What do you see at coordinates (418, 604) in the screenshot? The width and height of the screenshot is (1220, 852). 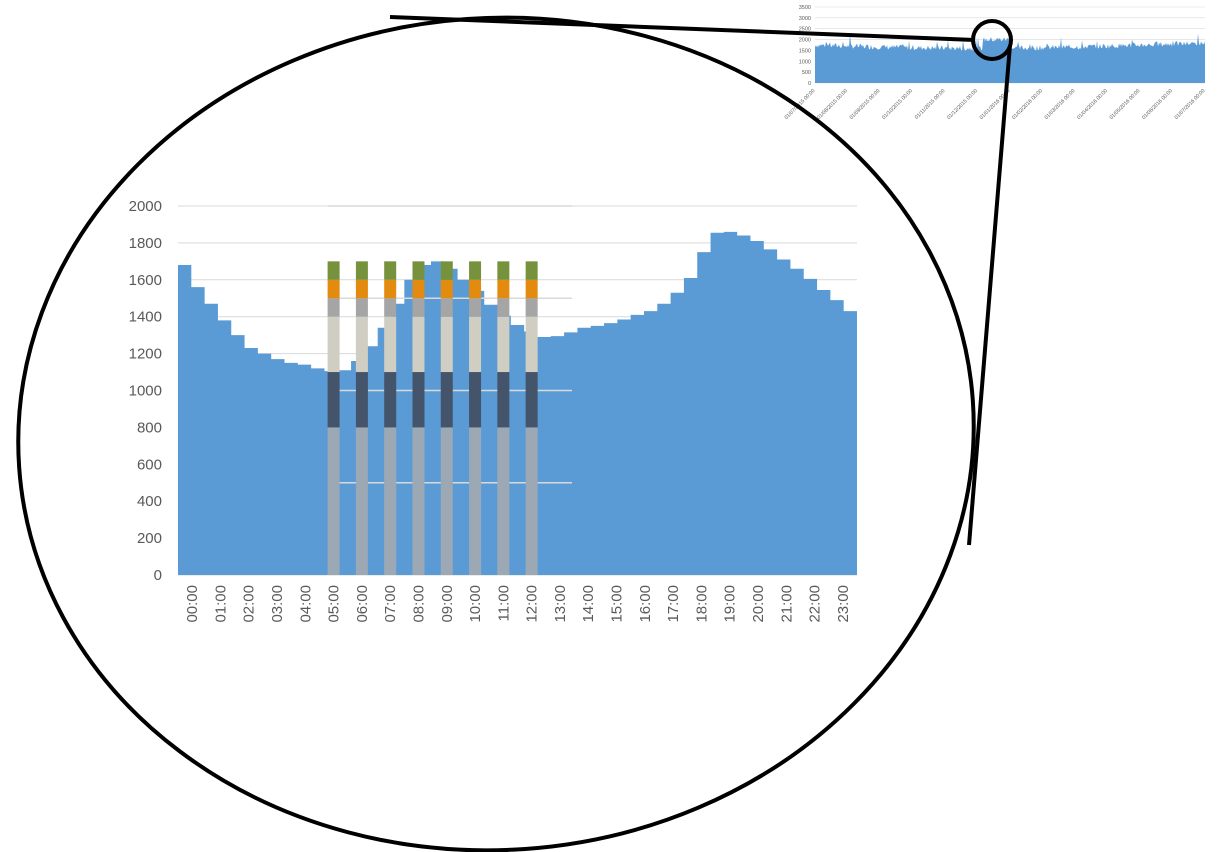 I see `x-tick-label: 08:00` at bounding box center [418, 604].